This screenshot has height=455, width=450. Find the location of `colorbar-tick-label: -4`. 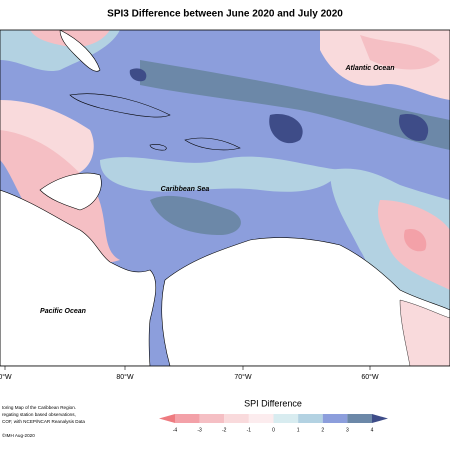

colorbar-tick-label: -4 is located at coordinates (175, 430).